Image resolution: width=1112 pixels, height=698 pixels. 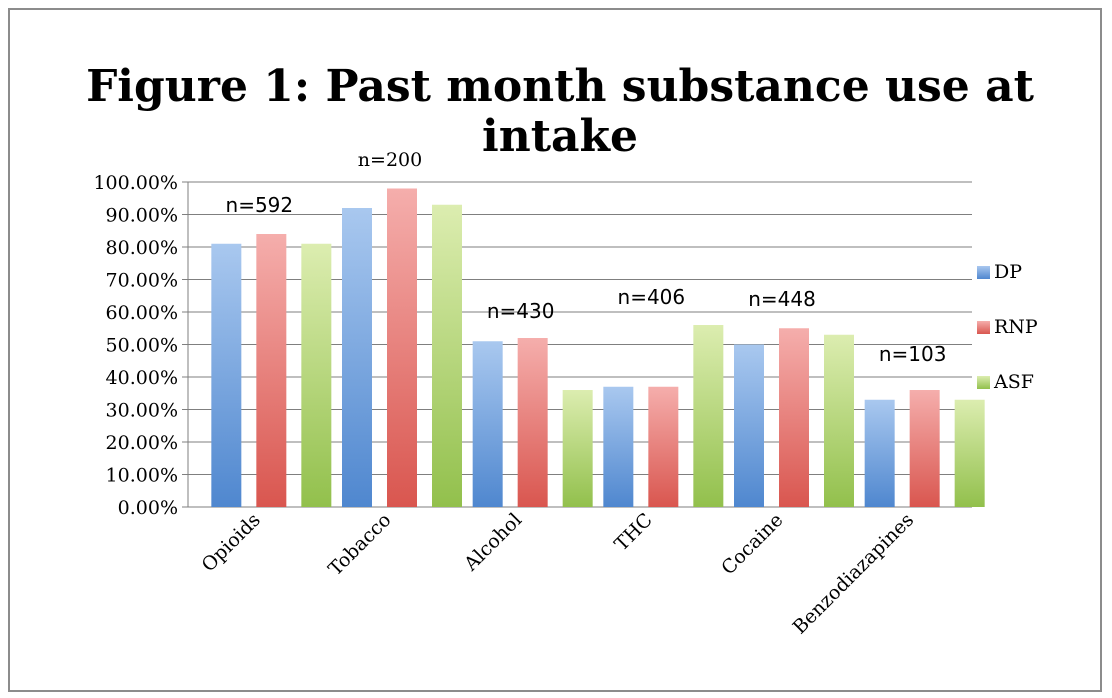 What do you see at coordinates (390, 160) in the screenshot?
I see `sample-size-label: n=200` at bounding box center [390, 160].